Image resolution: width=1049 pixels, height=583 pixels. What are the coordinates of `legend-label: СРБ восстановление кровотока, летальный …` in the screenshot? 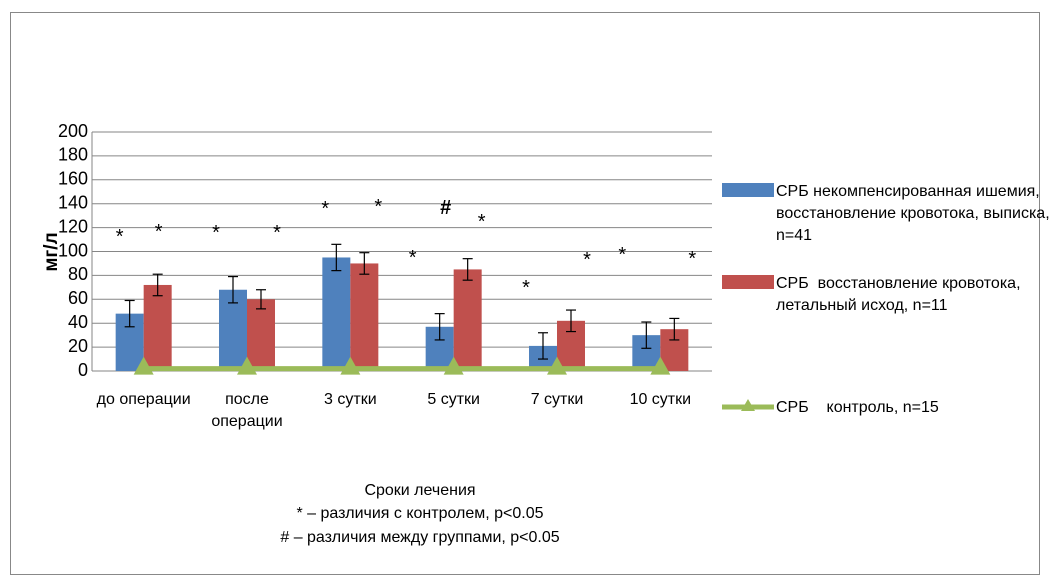 It's located at (900, 294).